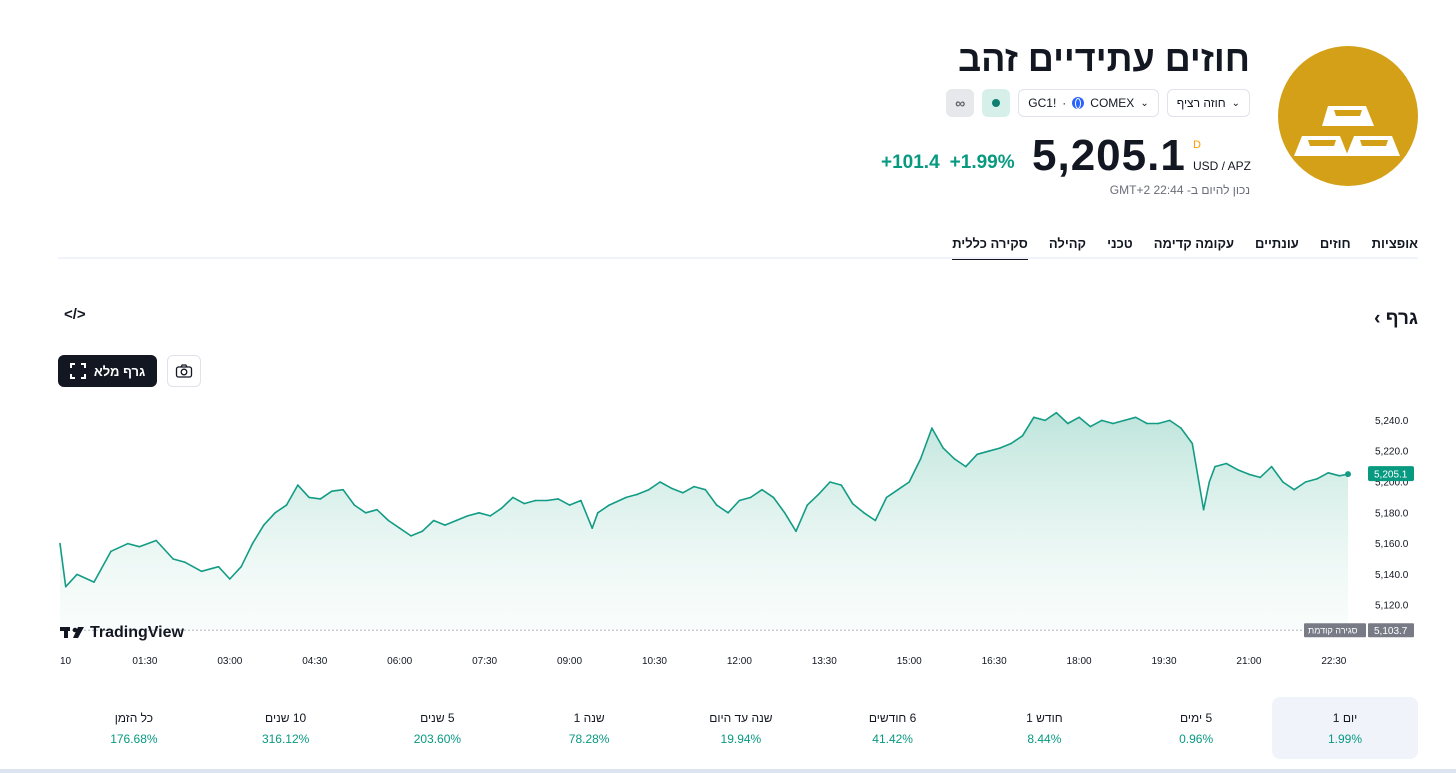  Describe the element at coordinates (1345, 728) in the screenshot. I see `period-1d: יום 1 1.99%` at that location.